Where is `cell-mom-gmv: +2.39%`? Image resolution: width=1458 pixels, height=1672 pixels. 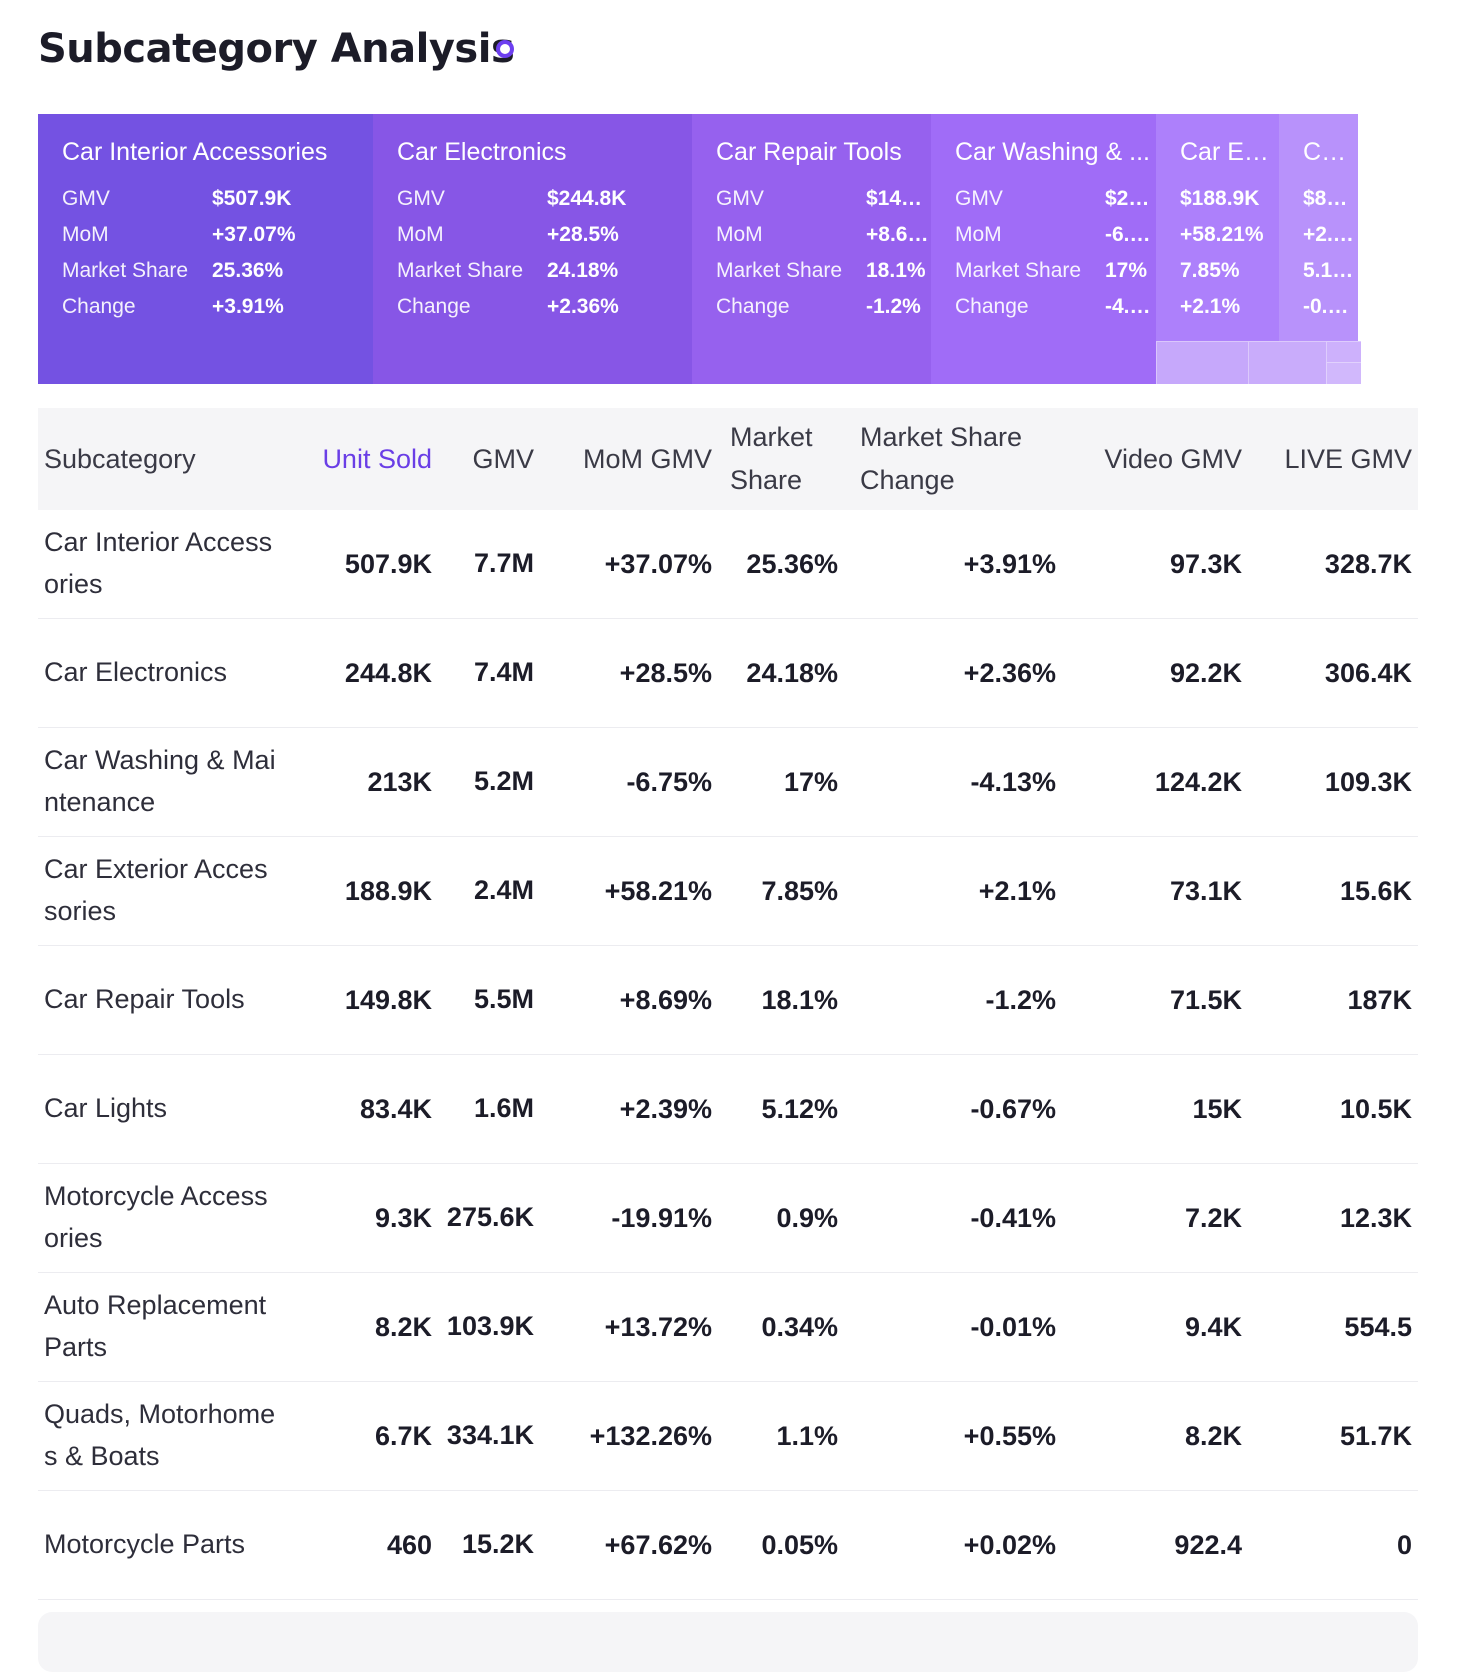 cell-mom-gmv: +2.39% is located at coordinates (665, 1108).